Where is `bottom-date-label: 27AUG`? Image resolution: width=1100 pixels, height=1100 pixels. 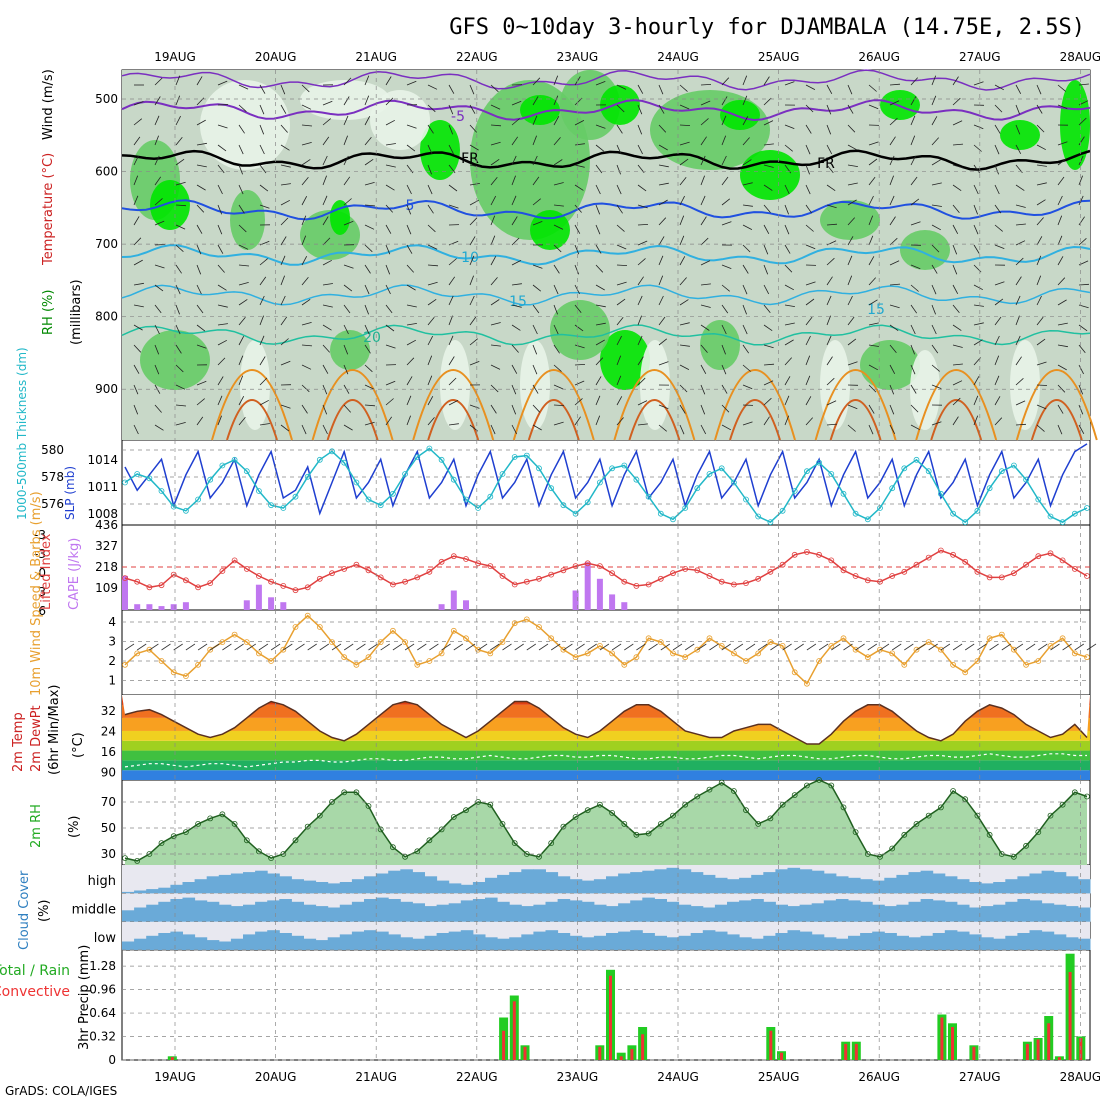 bottom-date-label: 27AUG is located at coordinates (980, 1077).